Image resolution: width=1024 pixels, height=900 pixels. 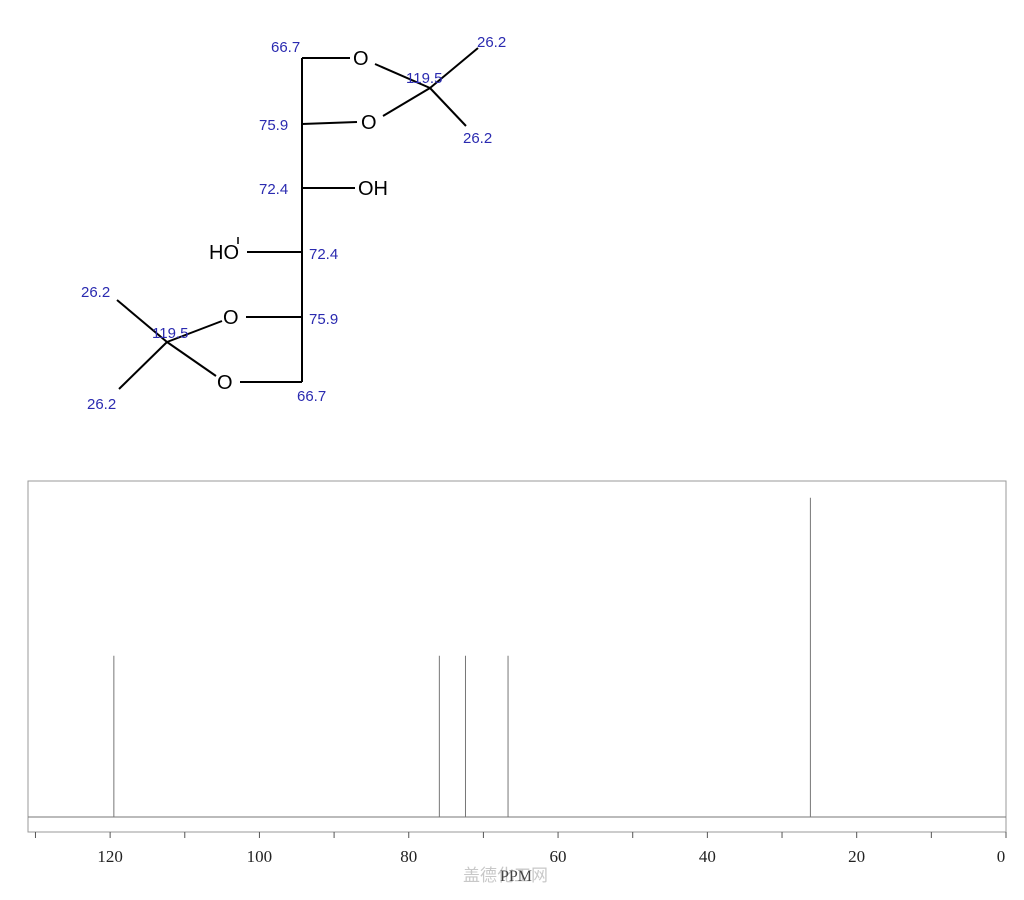 I want to click on x-axis-ticks, so click(x=520, y=835).